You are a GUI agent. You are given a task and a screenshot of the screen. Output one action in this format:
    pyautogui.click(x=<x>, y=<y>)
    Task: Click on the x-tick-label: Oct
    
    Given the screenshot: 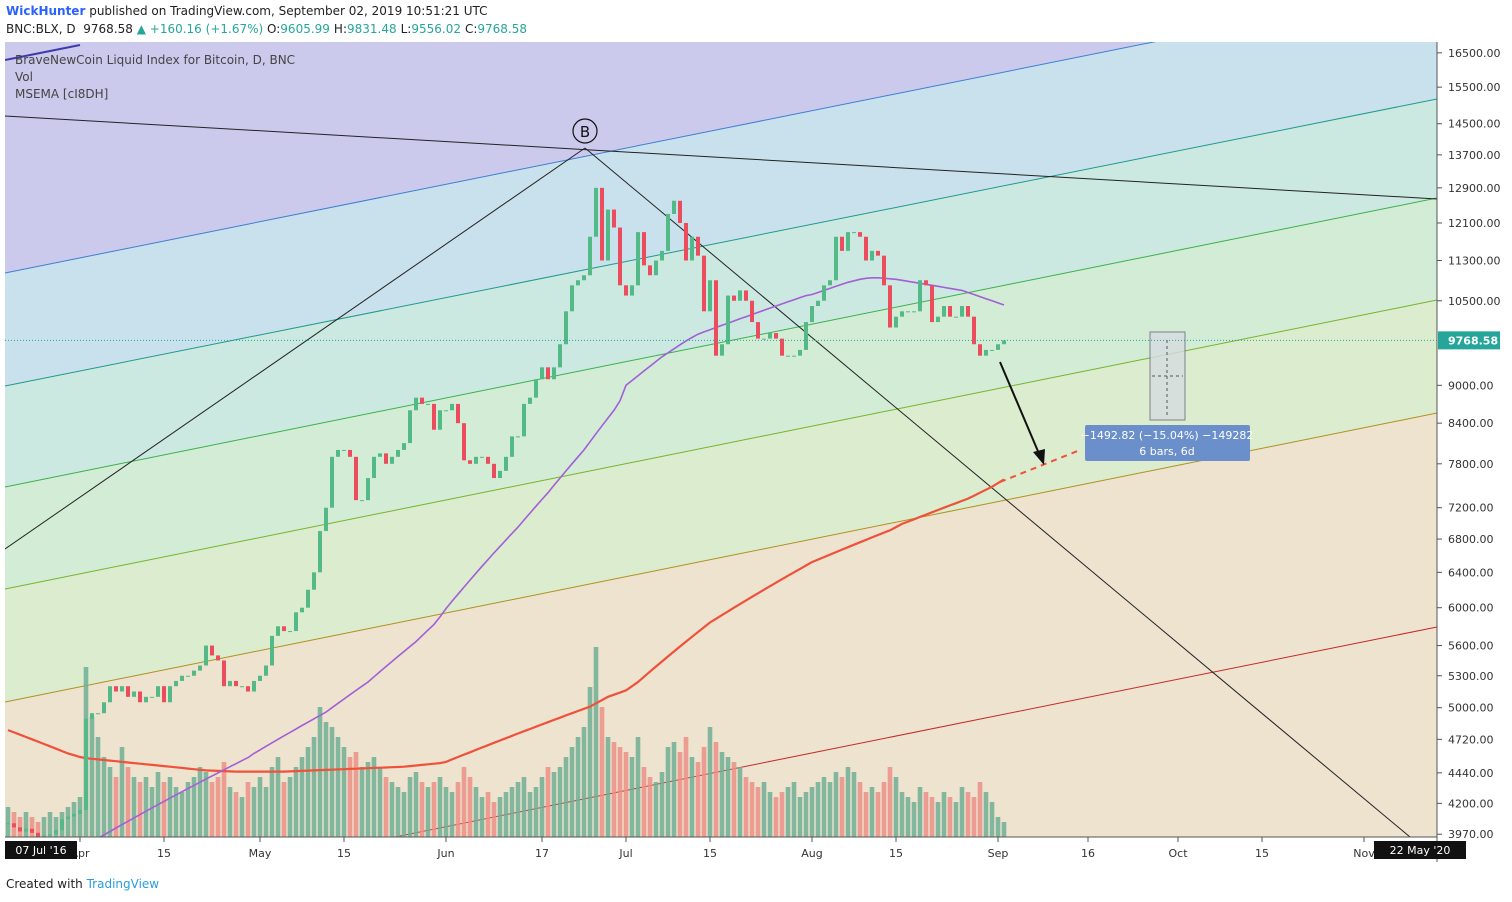 What is the action you would take?
    pyautogui.click(x=1178, y=853)
    